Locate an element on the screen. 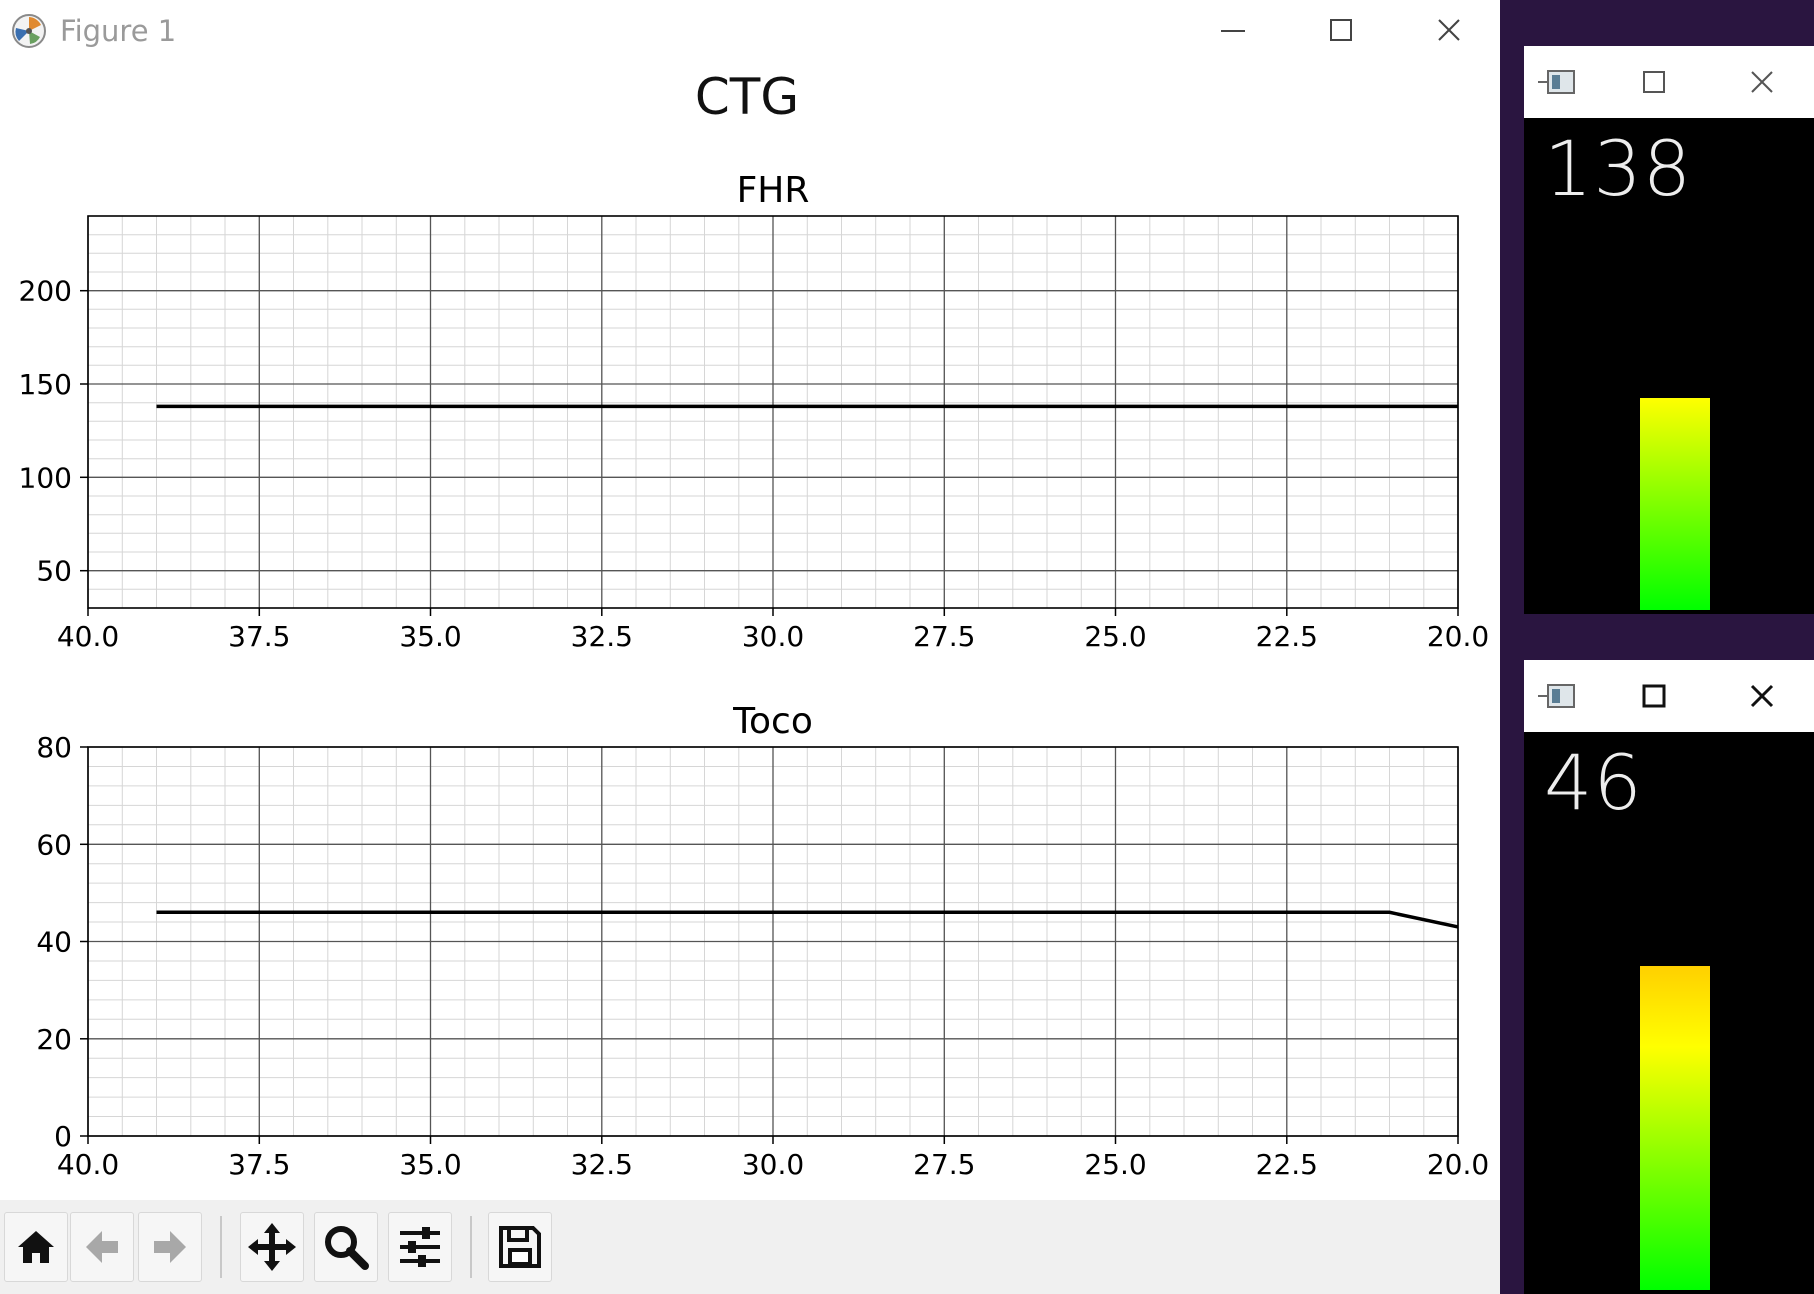 This screenshot has height=1294, width=1814. fhr-display: 138 is located at coordinates (1671, 364).